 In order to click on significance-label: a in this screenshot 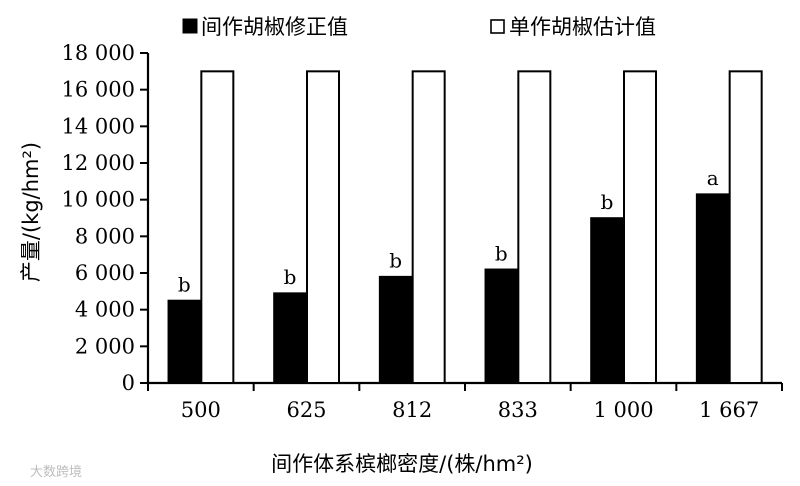, I will do `click(713, 178)`.